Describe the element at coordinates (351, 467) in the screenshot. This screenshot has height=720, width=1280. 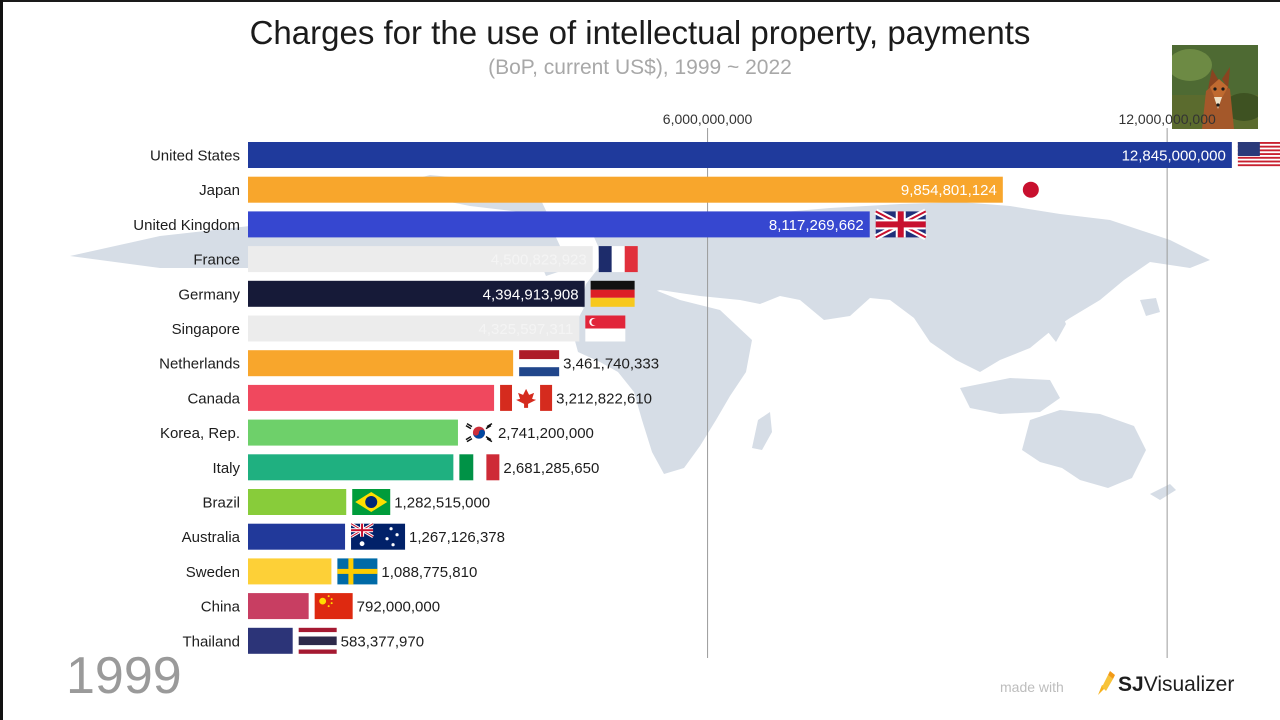
I see `bar-italy` at that location.